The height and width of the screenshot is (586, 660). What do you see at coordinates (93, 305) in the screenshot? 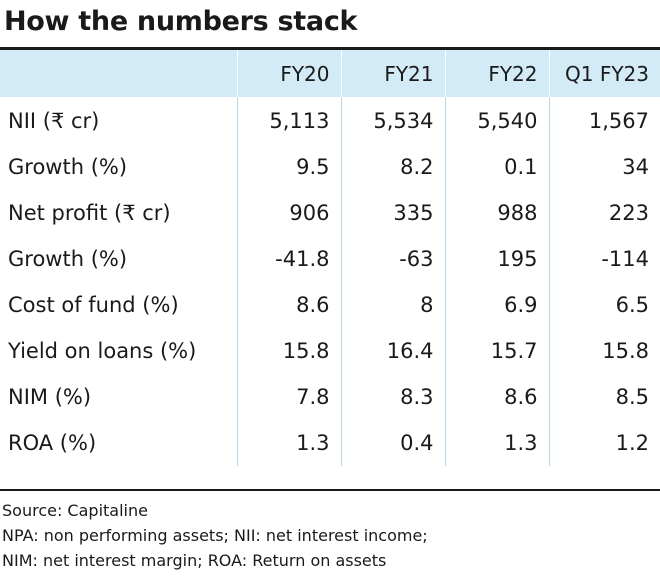
I see `row-label: Cost of fund (%)` at bounding box center [93, 305].